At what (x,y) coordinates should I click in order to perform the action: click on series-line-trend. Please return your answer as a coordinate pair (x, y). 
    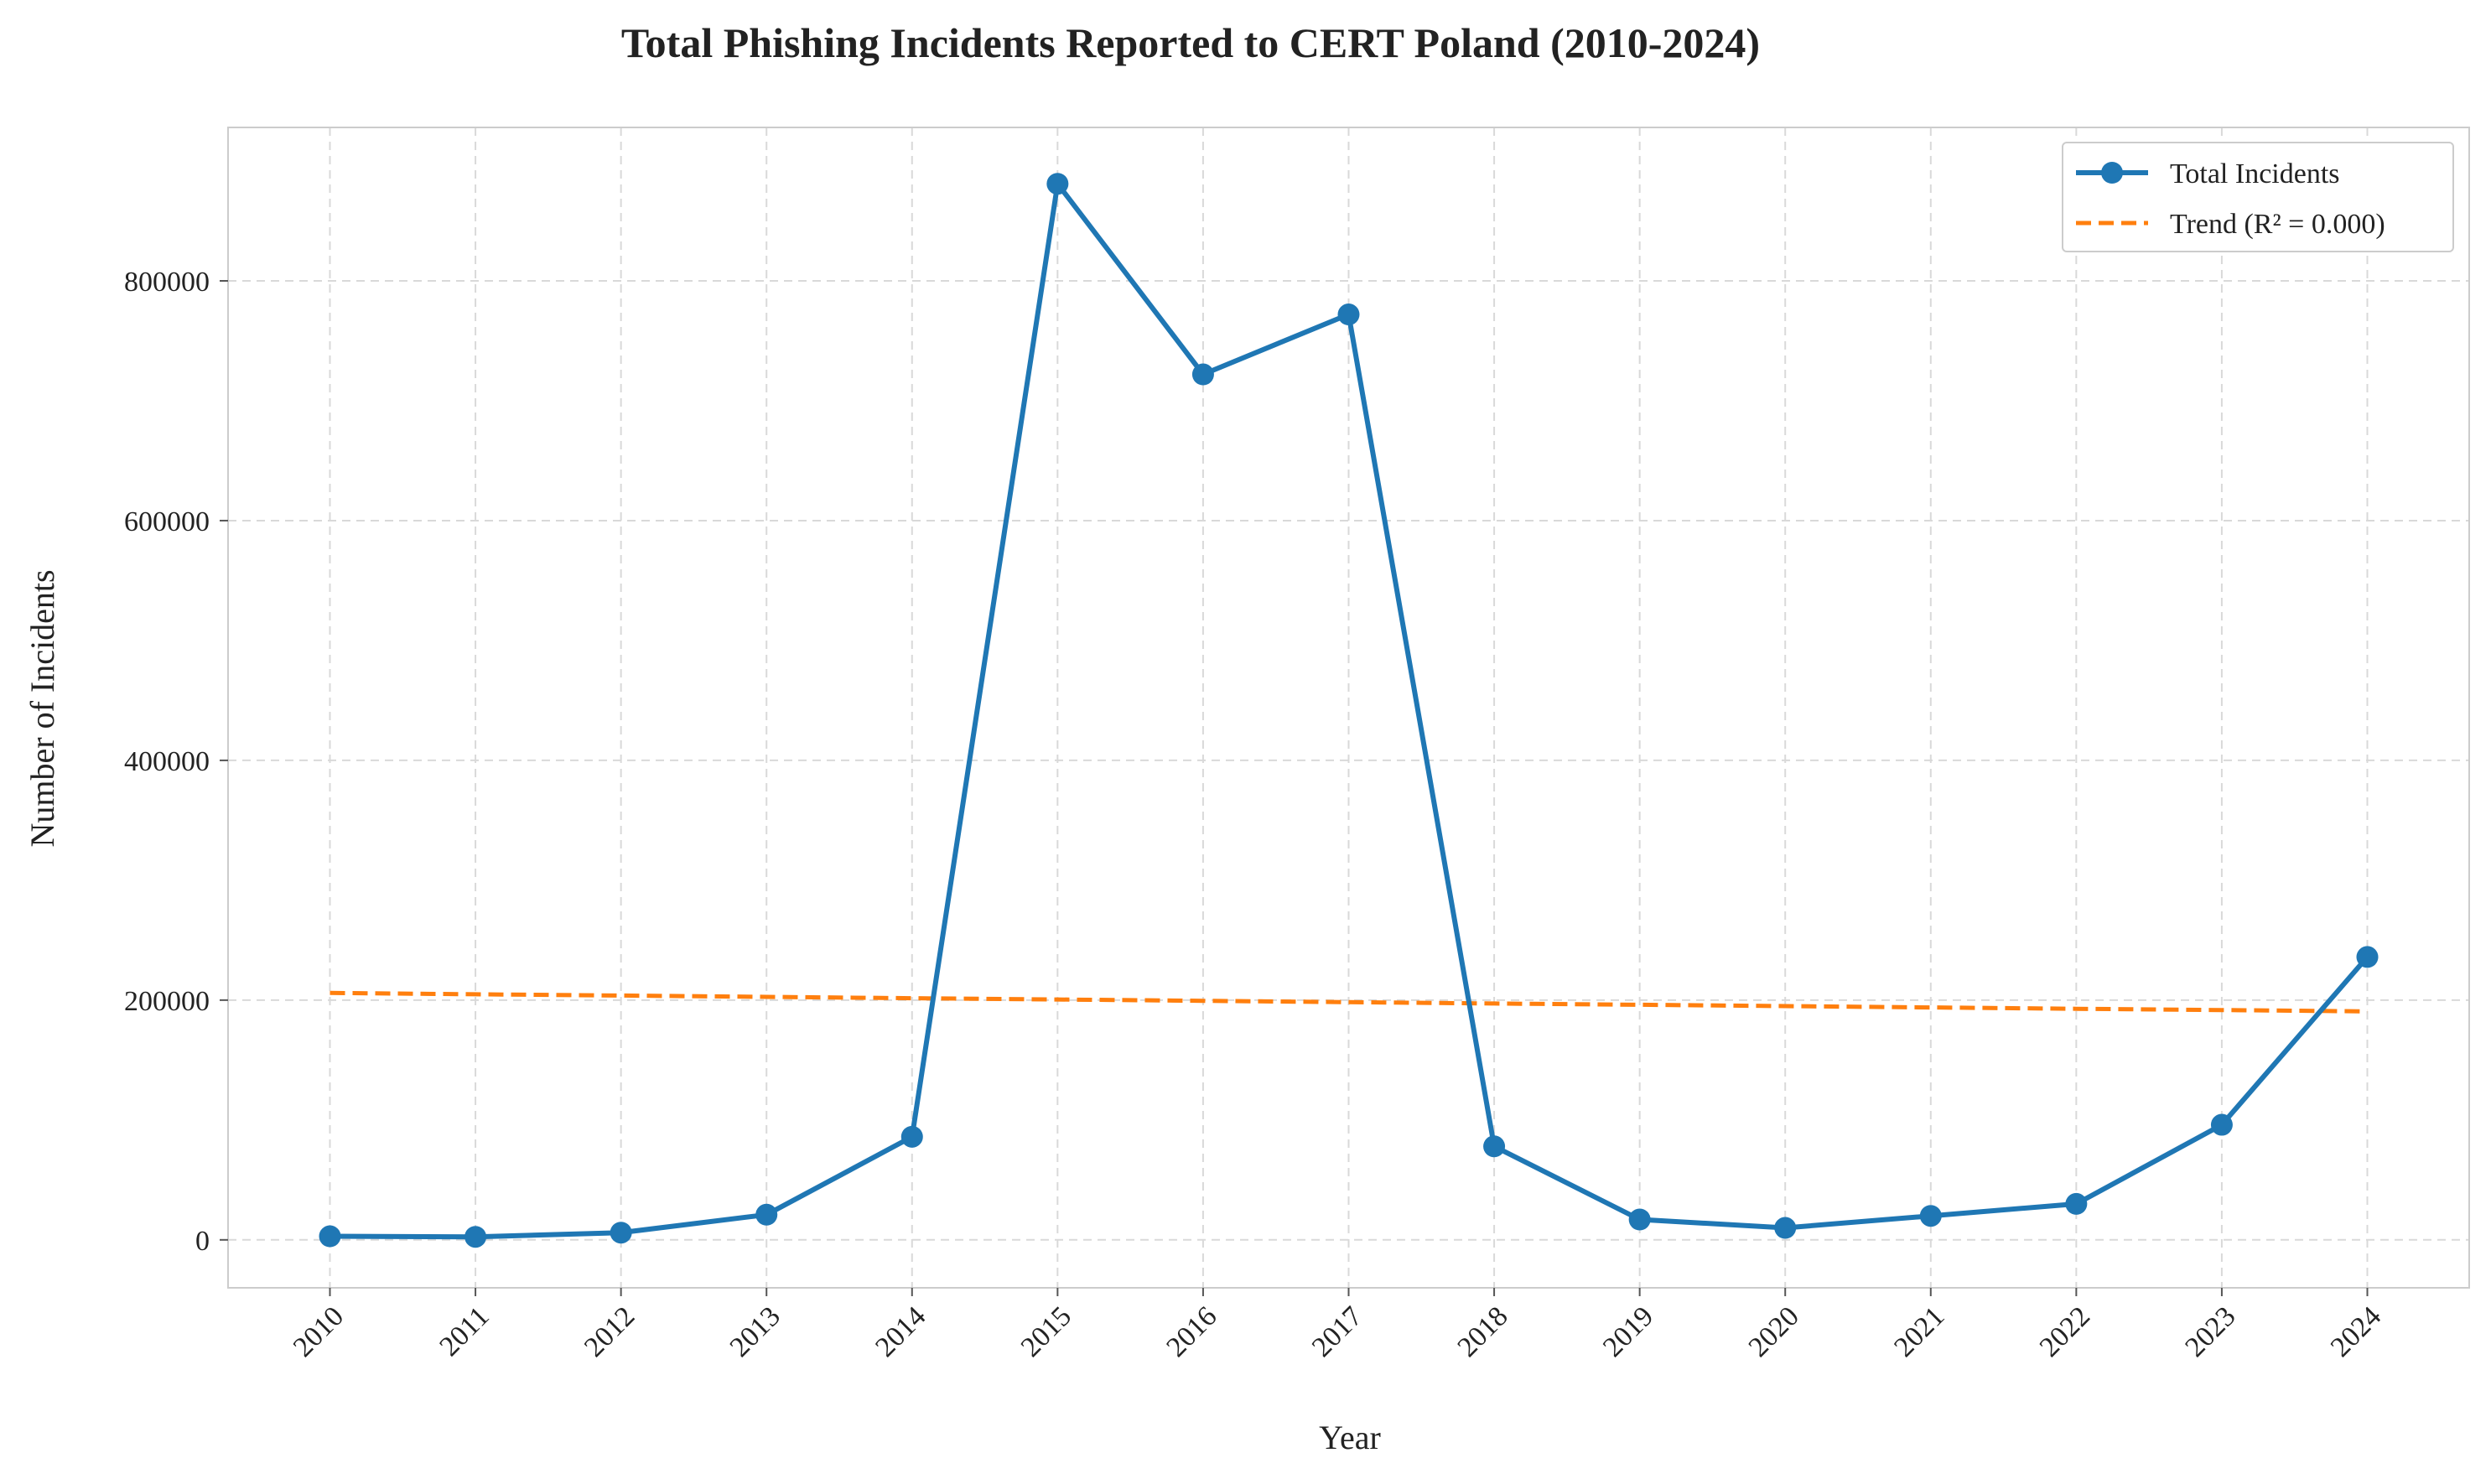
    Looking at the image, I should click on (1349, 1002).